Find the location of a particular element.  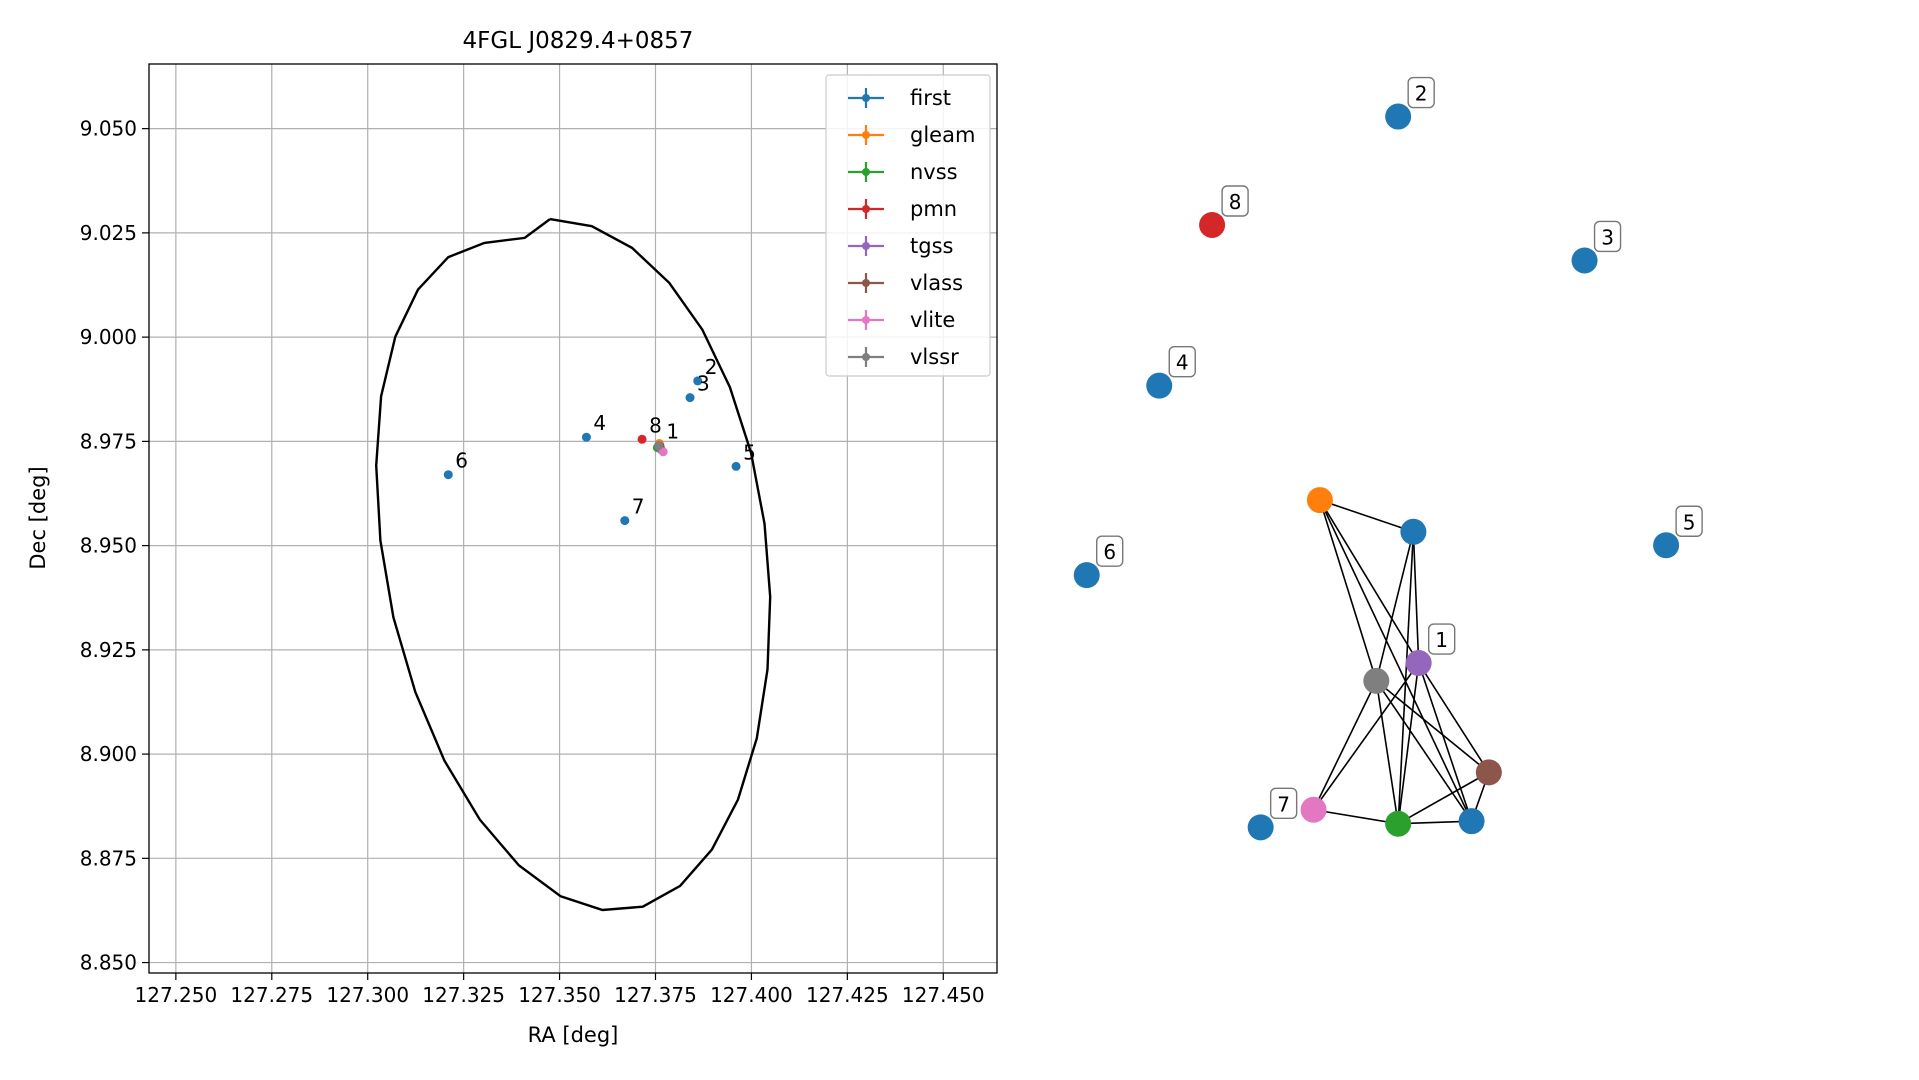

legend: first gleam nvss pmn tgss vlass vlite vlssr is located at coordinates (908, 225).